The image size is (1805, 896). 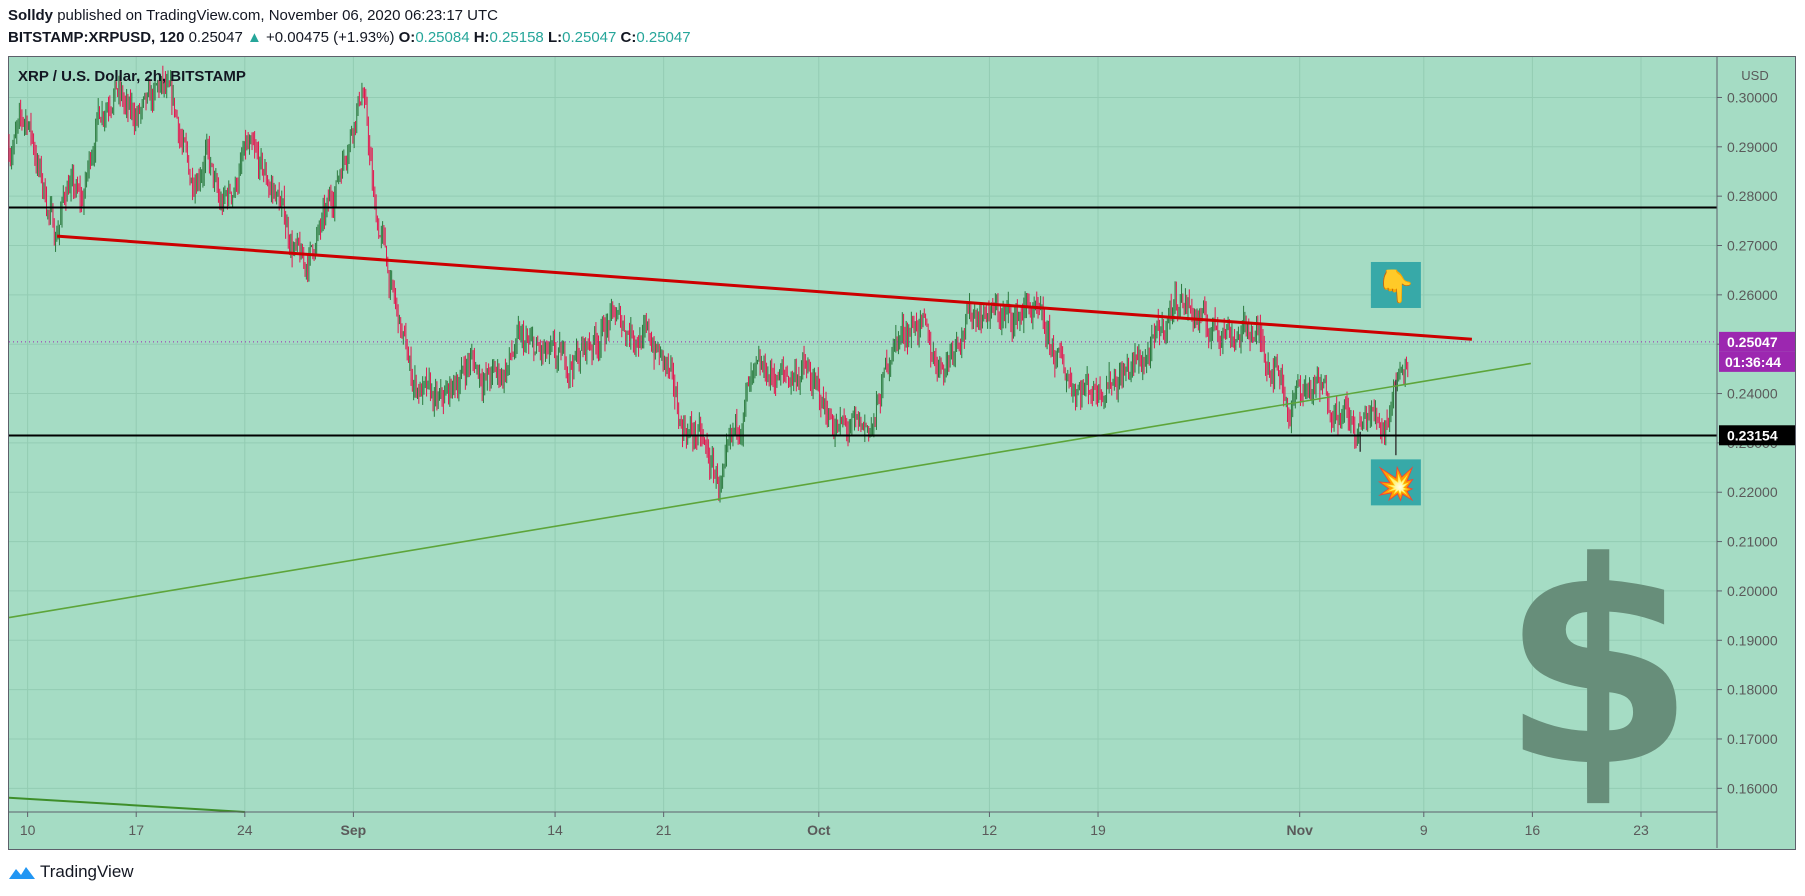 What do you see at coordinates (664, 830) in the screenshot?
I see `time-tick-label-5: 21` at bounding box center [664, 830].